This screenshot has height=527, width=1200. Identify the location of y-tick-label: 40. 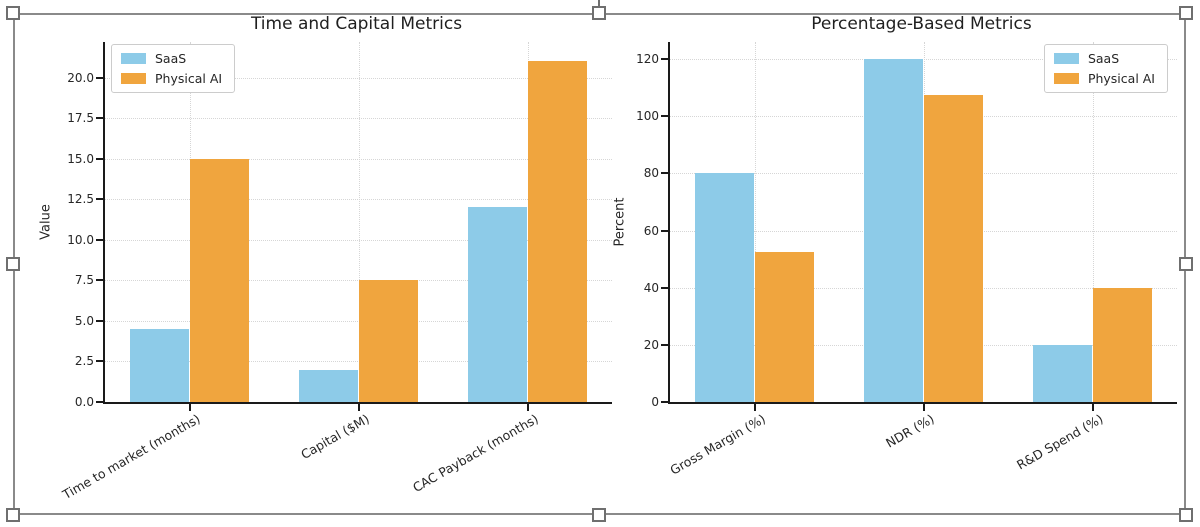
(651, 287).